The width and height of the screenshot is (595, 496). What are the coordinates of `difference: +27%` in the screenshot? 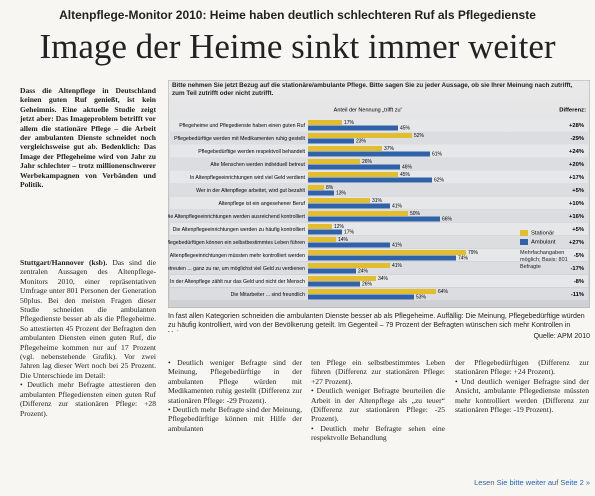 It's located at (576, 243).